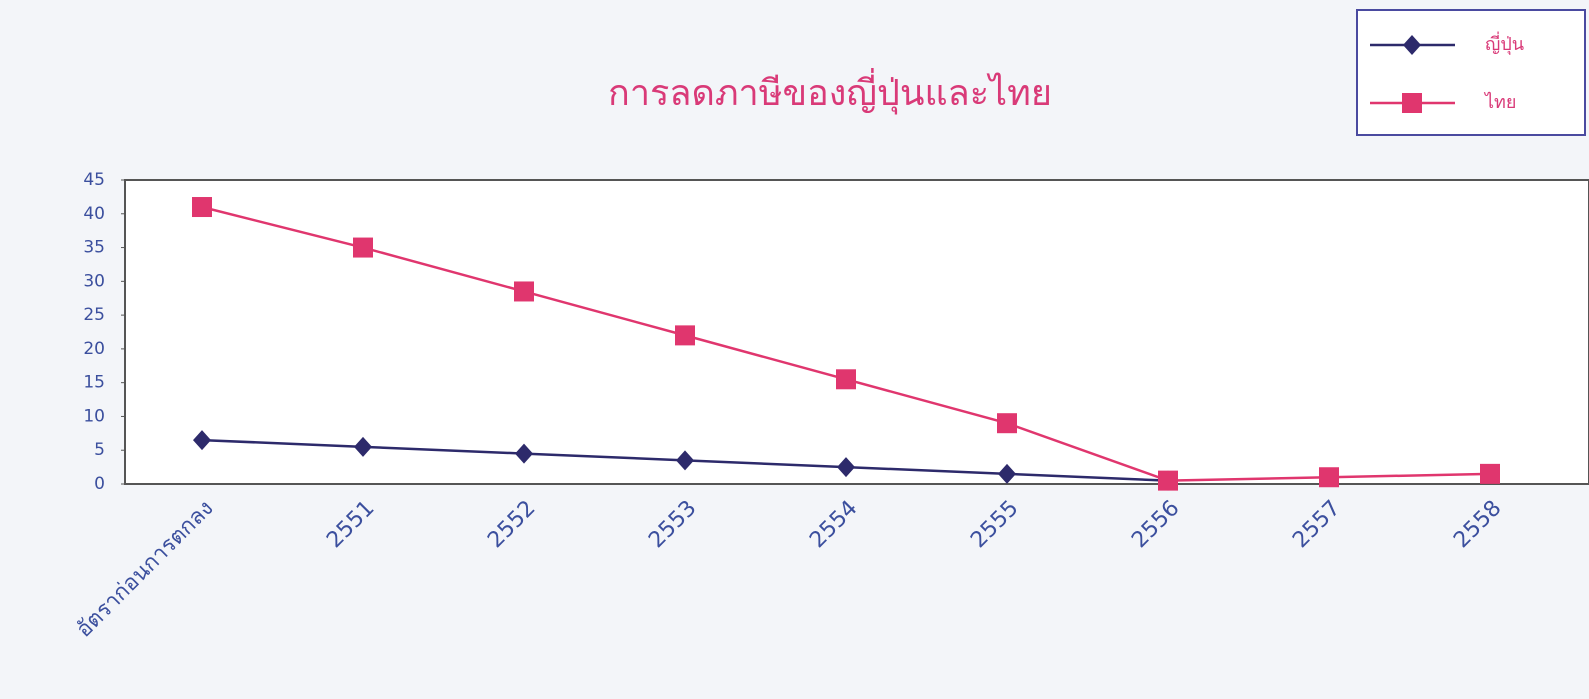 The height and width of the screenshot is (699, 1589). What do you see at coordinates (94, 281) in the screenshot?
I see `y-tick-label: 30` at bounding box center [94, 281].